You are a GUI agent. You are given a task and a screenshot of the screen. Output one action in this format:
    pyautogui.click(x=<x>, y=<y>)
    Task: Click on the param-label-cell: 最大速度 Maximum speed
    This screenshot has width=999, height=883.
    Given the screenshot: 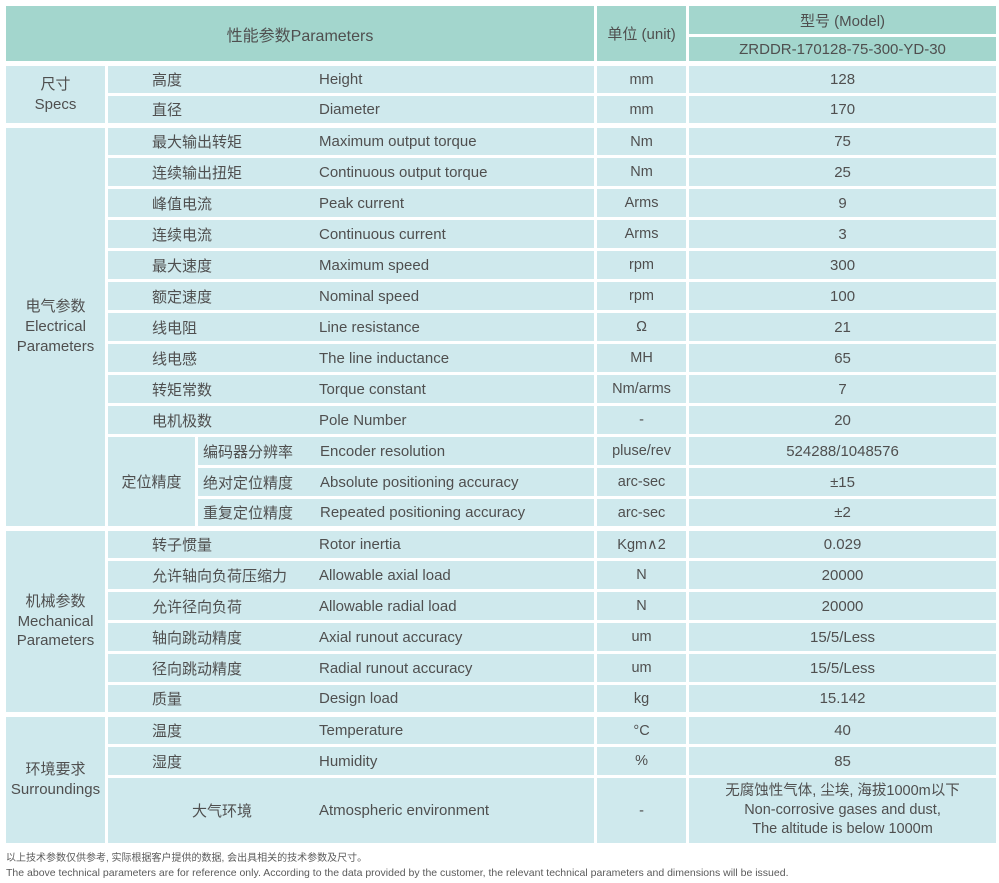 What is the action you would take?
    pyautogui.click(x=351, y=265)
    